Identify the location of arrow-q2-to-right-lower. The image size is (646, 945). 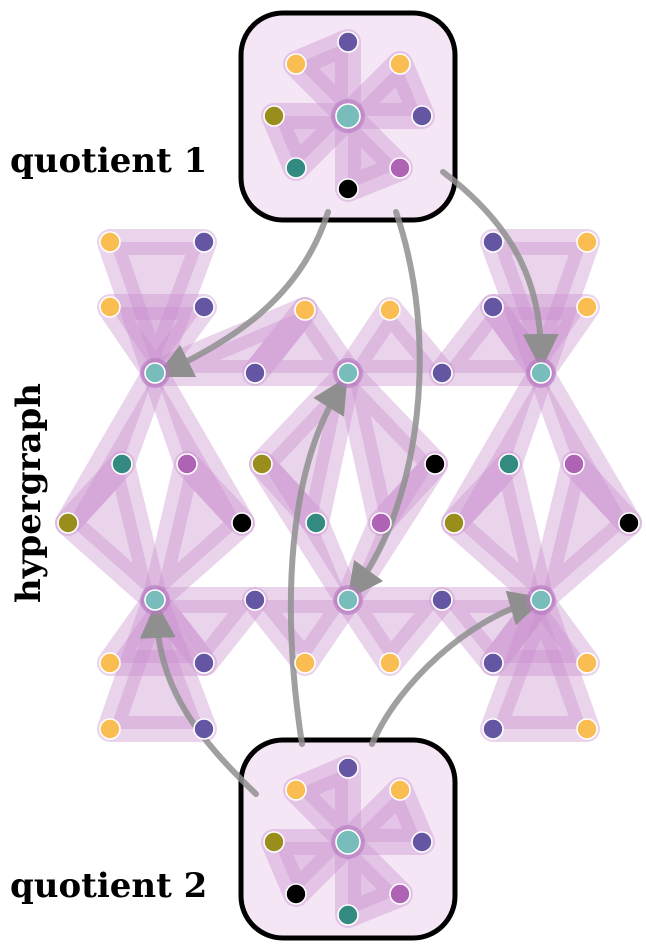
(457, 668).